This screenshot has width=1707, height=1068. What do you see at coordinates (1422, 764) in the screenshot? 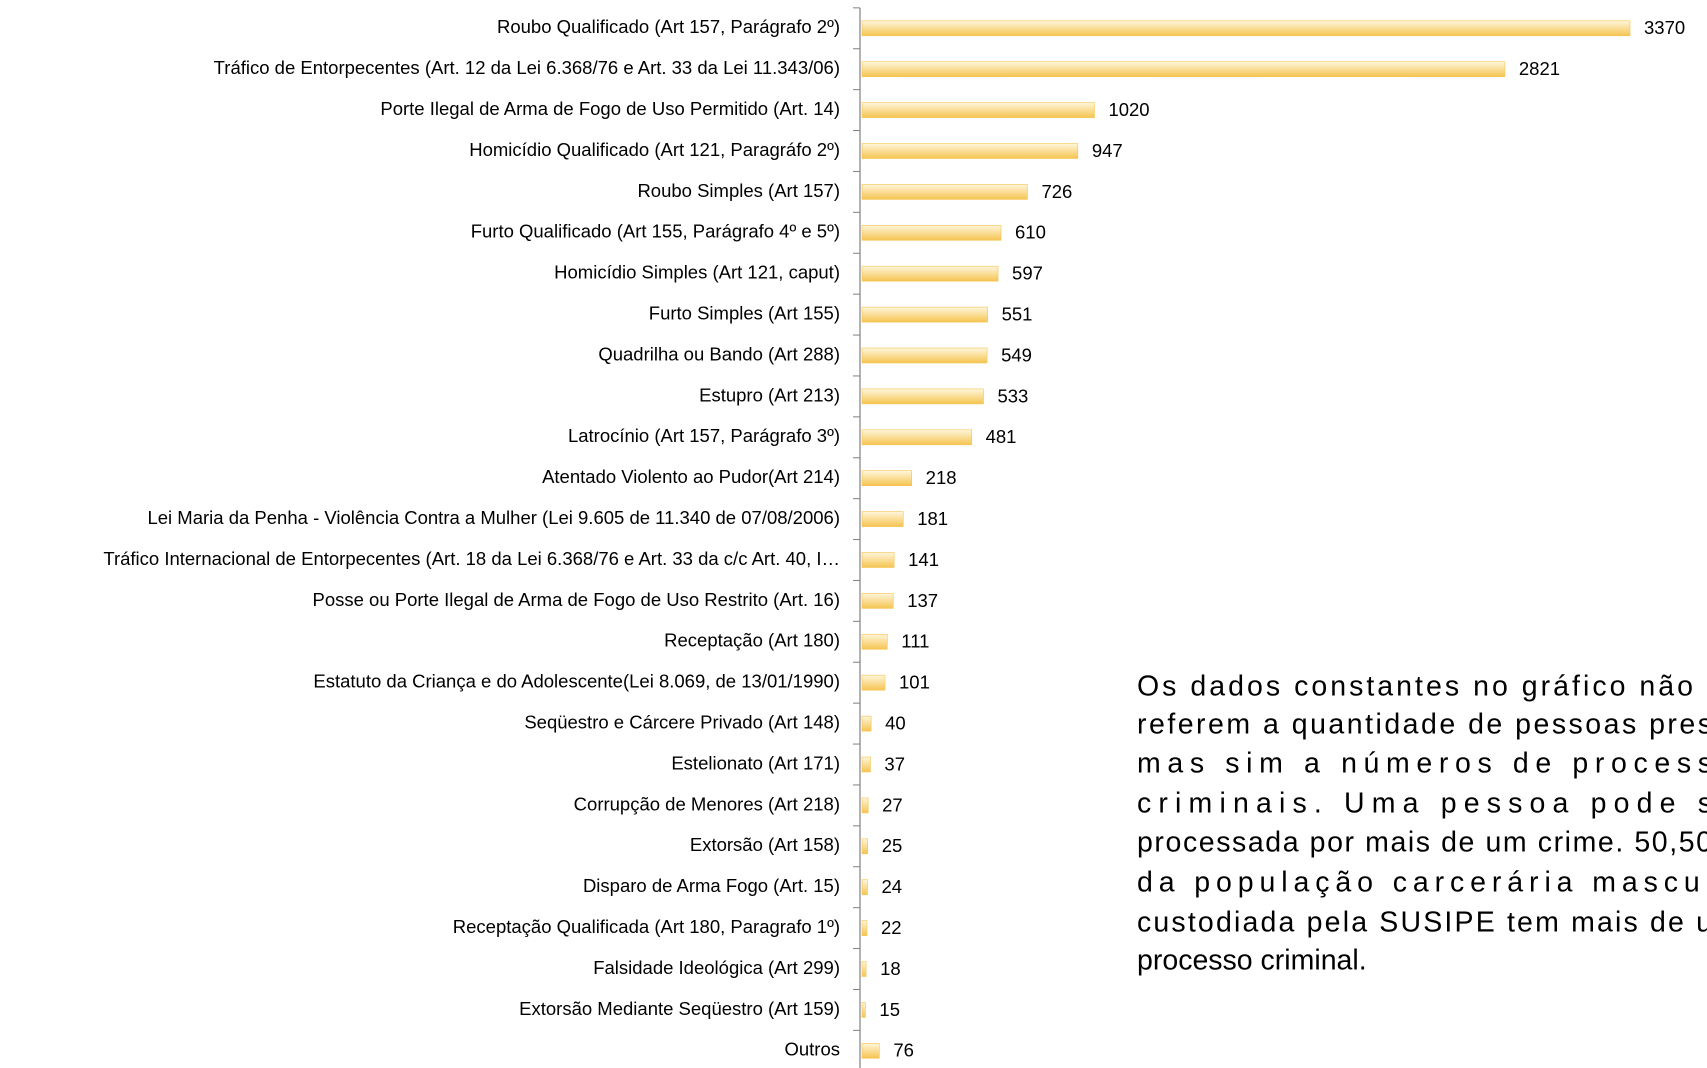
I see `note-line: mas sim a números de process` at bounding box center [1422, 764].